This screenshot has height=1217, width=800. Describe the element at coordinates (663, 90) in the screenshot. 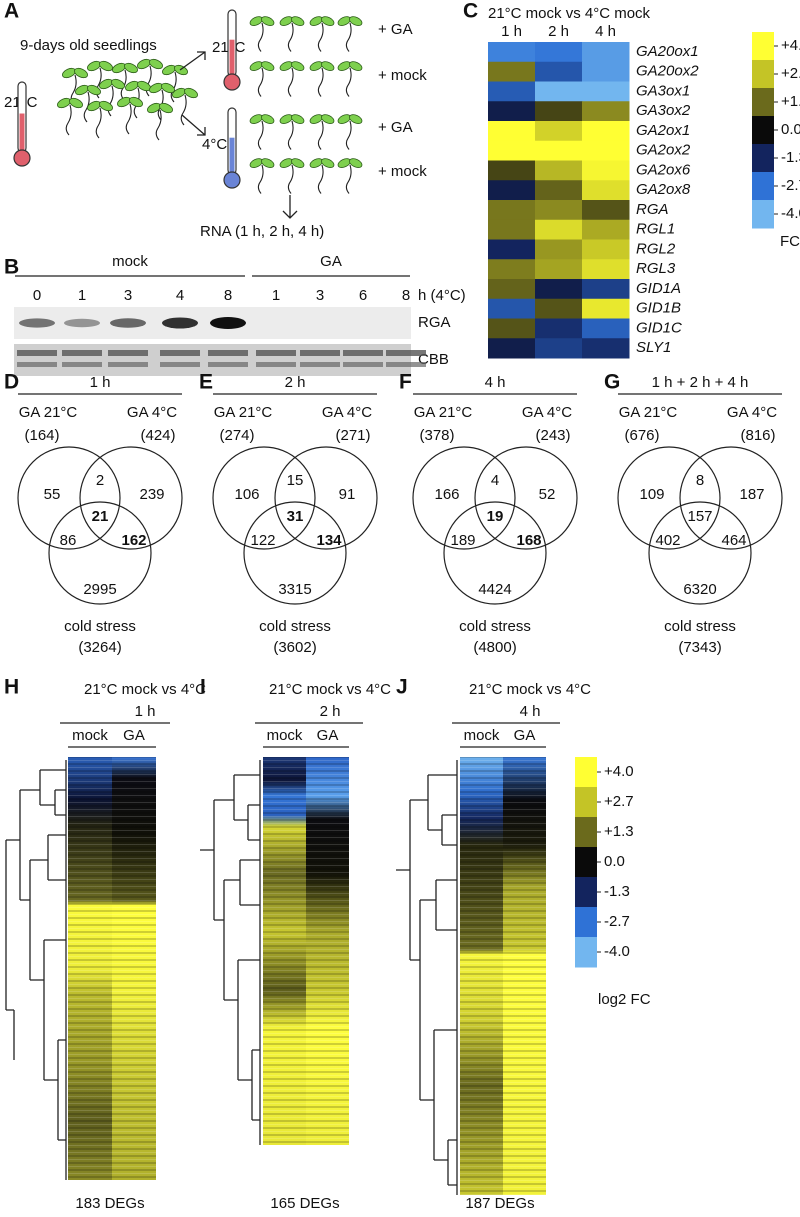

I see `gene-label: GA3ox1` at that location.